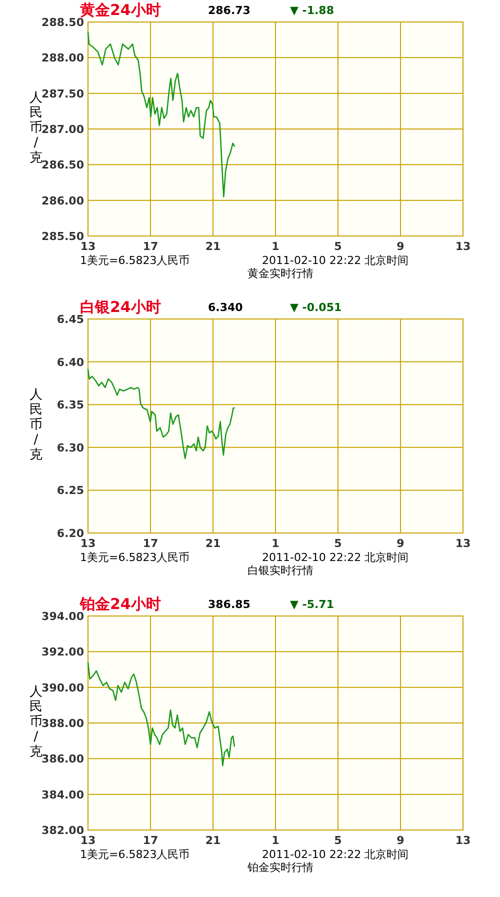 The image size is (500, 897). Describe the element at coordinates (120, 604) in the screenshot. I see `chart-title: 铂金24小时` at that location.